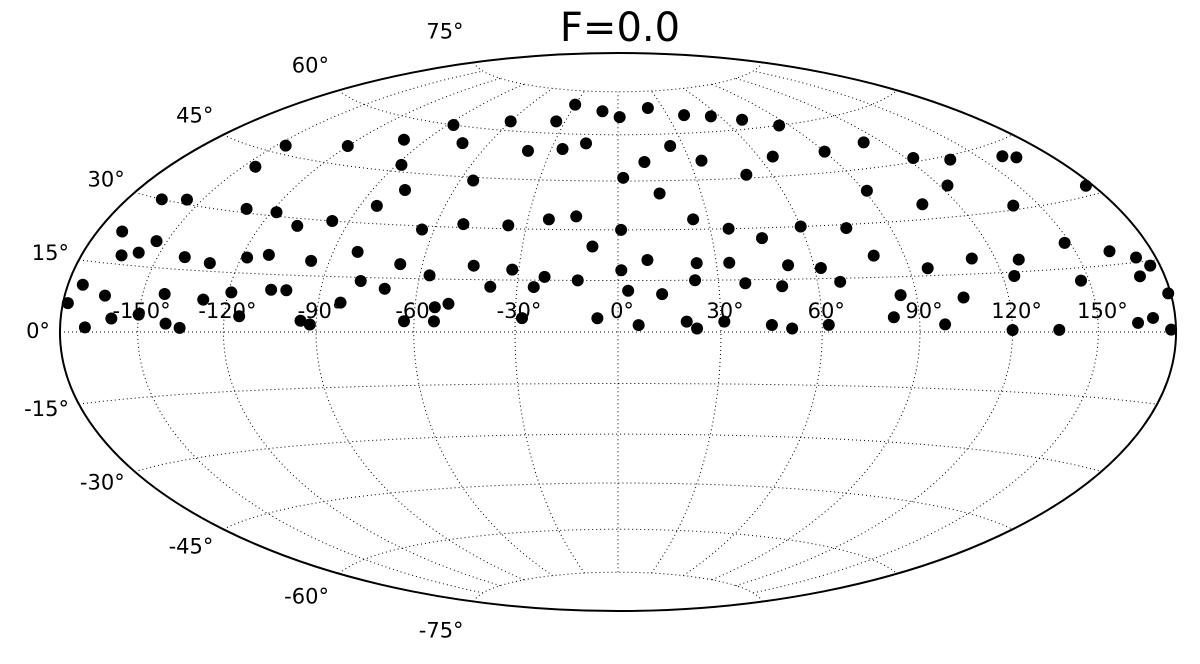 The image size is (1200, 664). I want to click on y-tick-label: 45°, so click(194, 116).